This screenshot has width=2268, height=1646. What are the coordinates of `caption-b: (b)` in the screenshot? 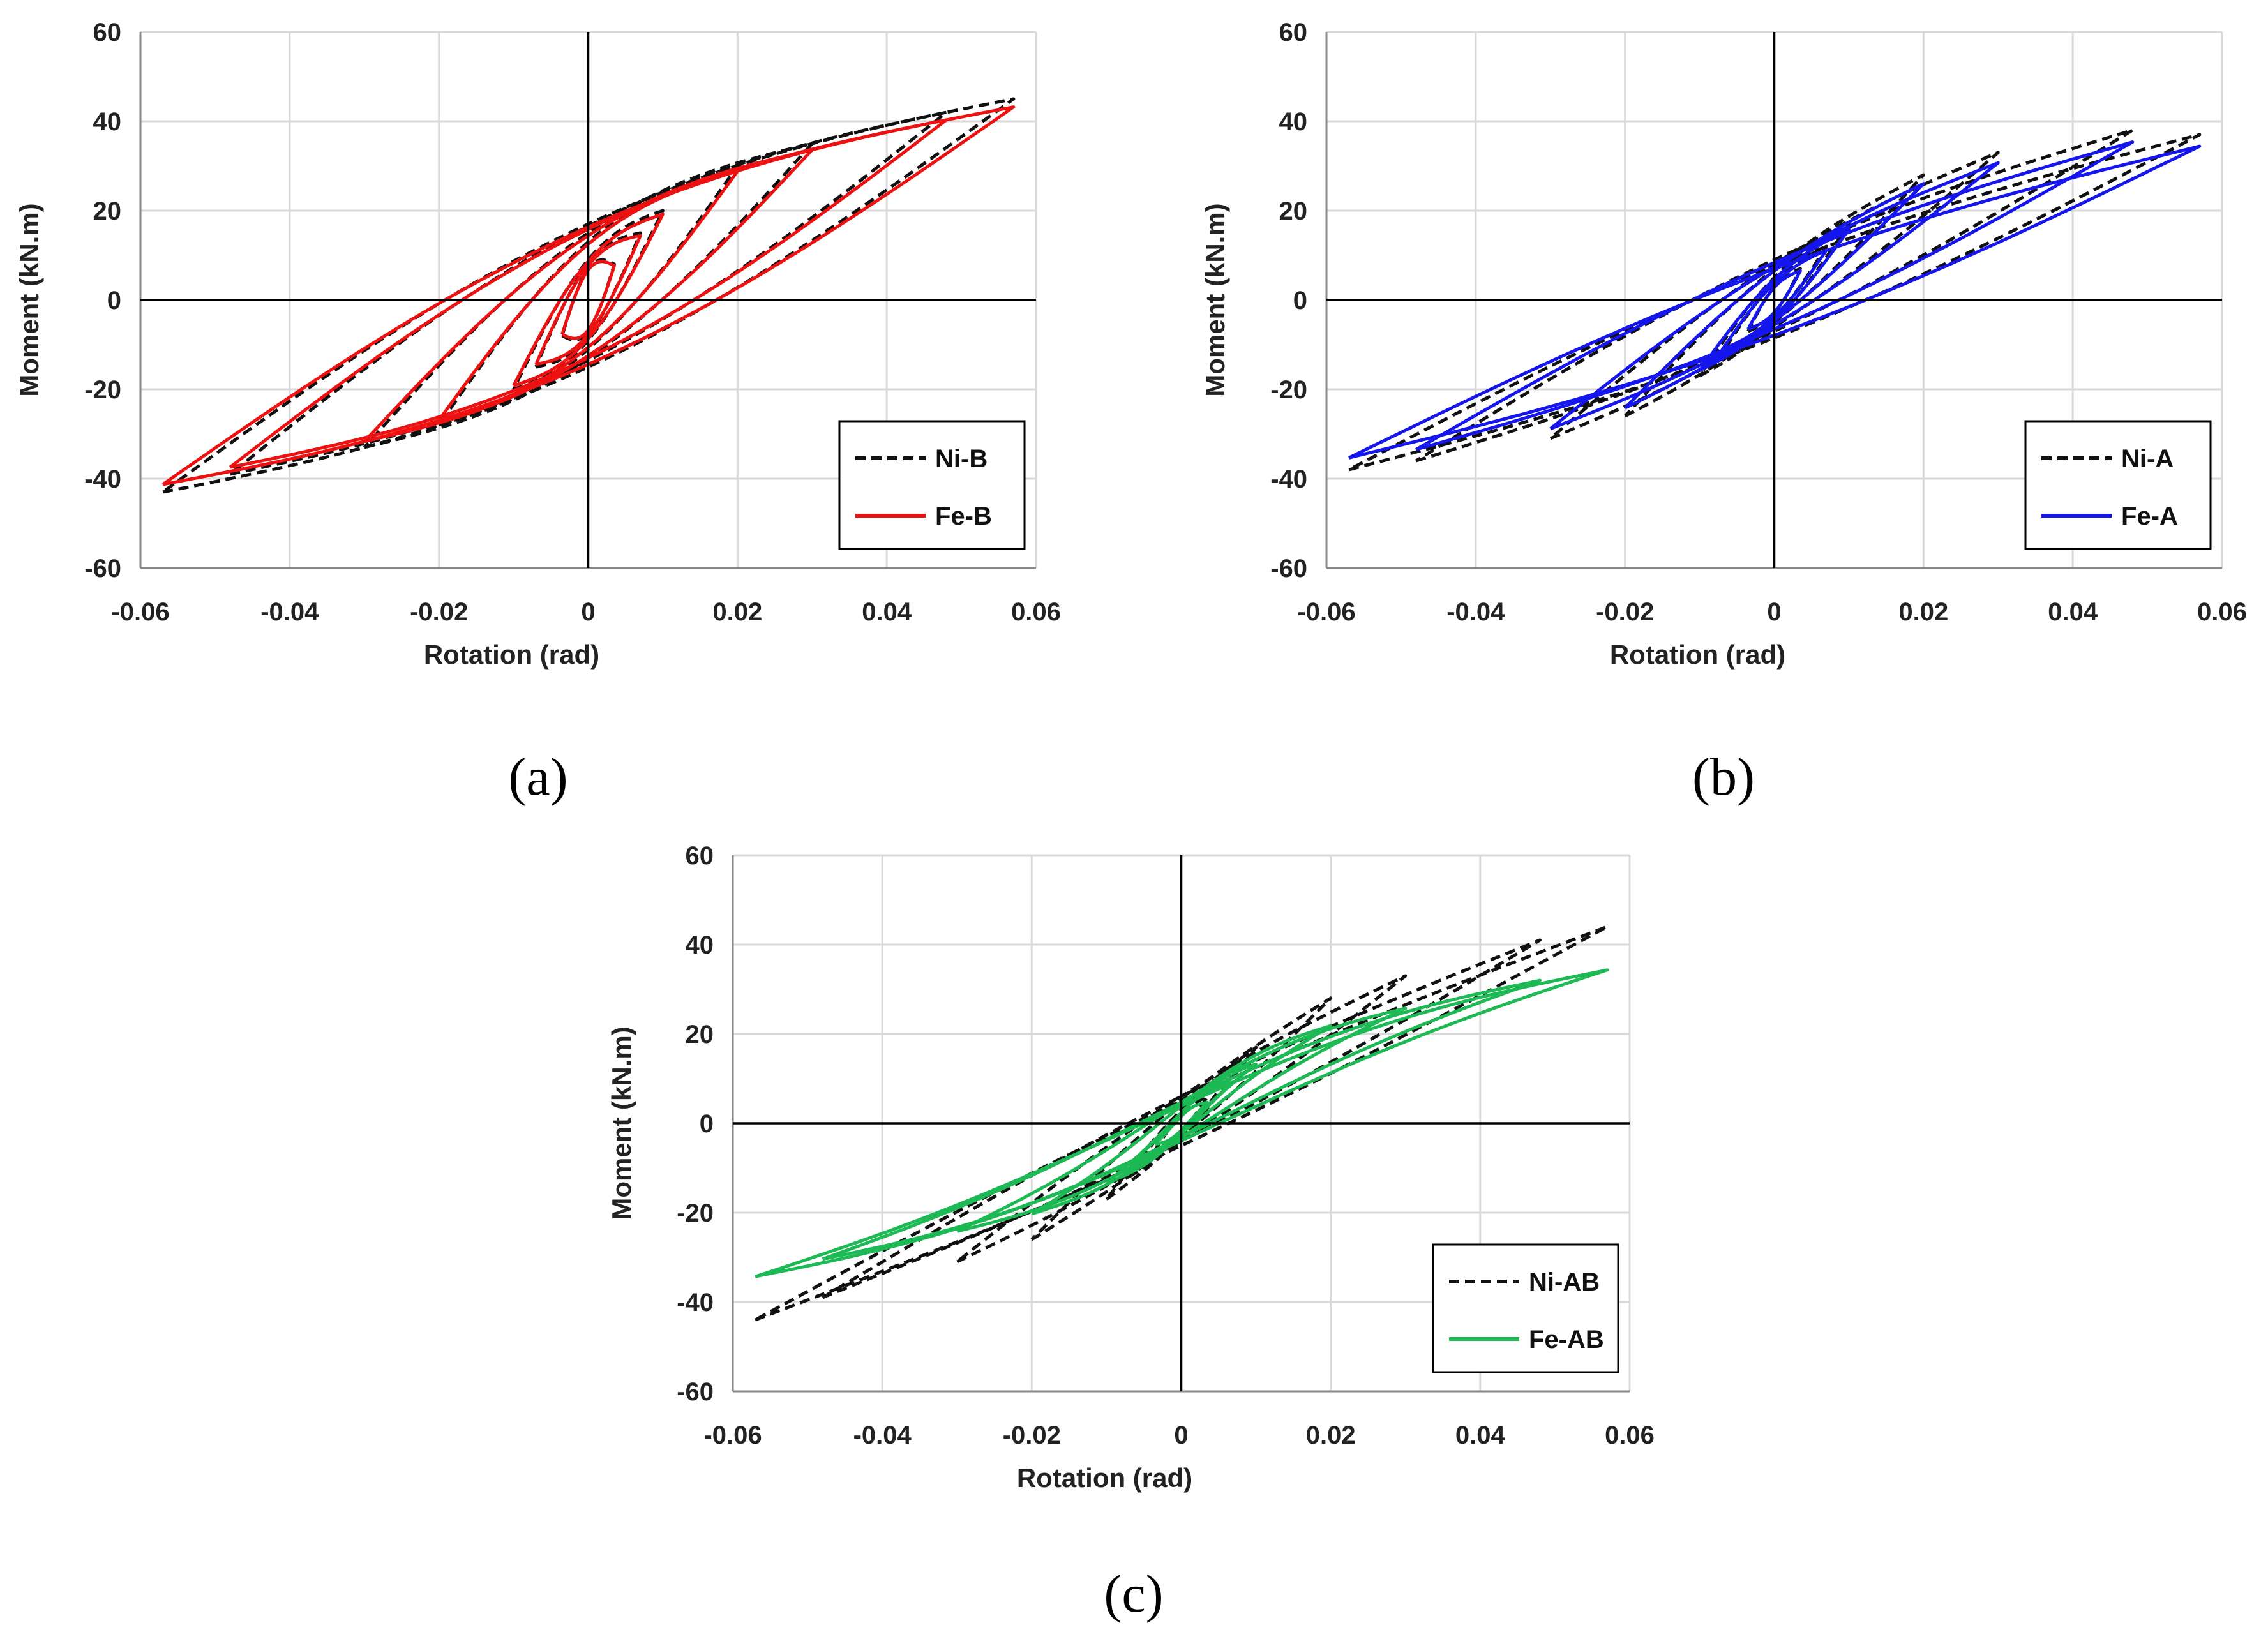 It's located at (1723, 777).